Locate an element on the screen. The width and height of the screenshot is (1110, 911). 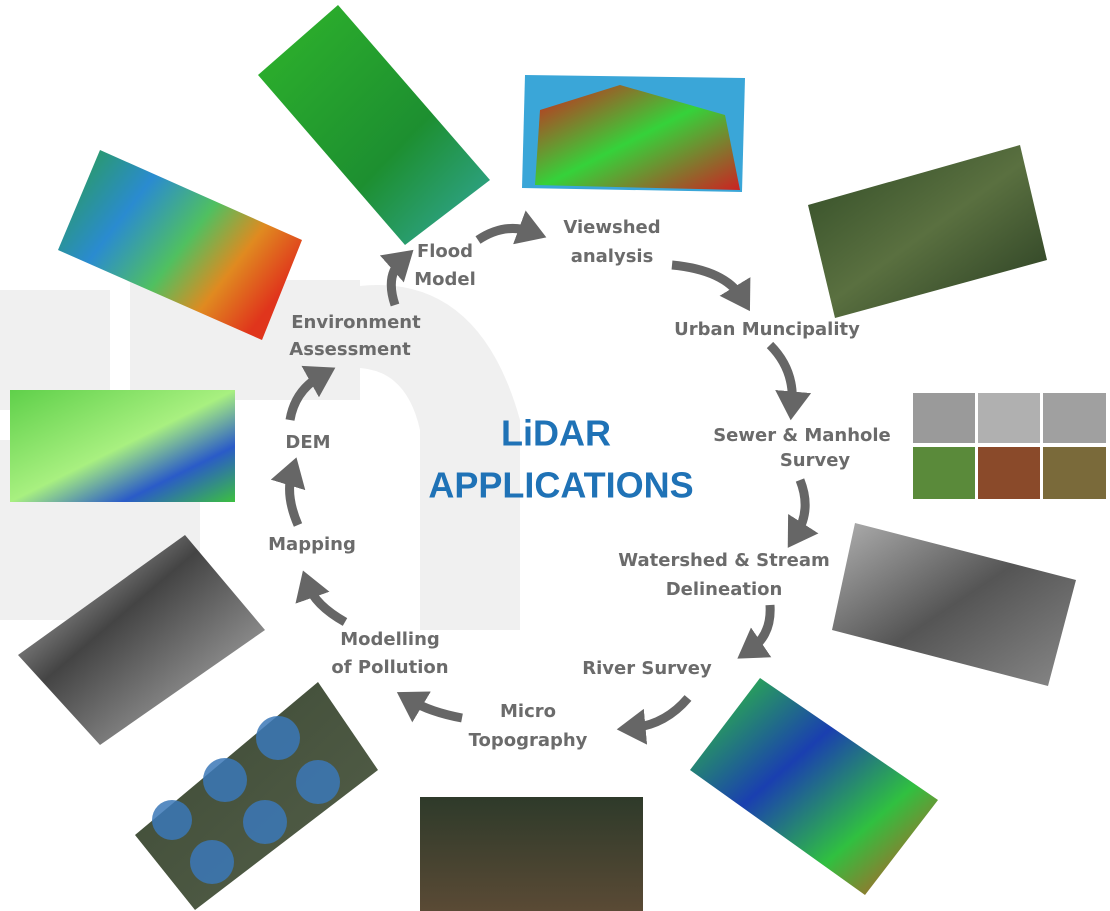
river-image is located at coordinates (814, 786).